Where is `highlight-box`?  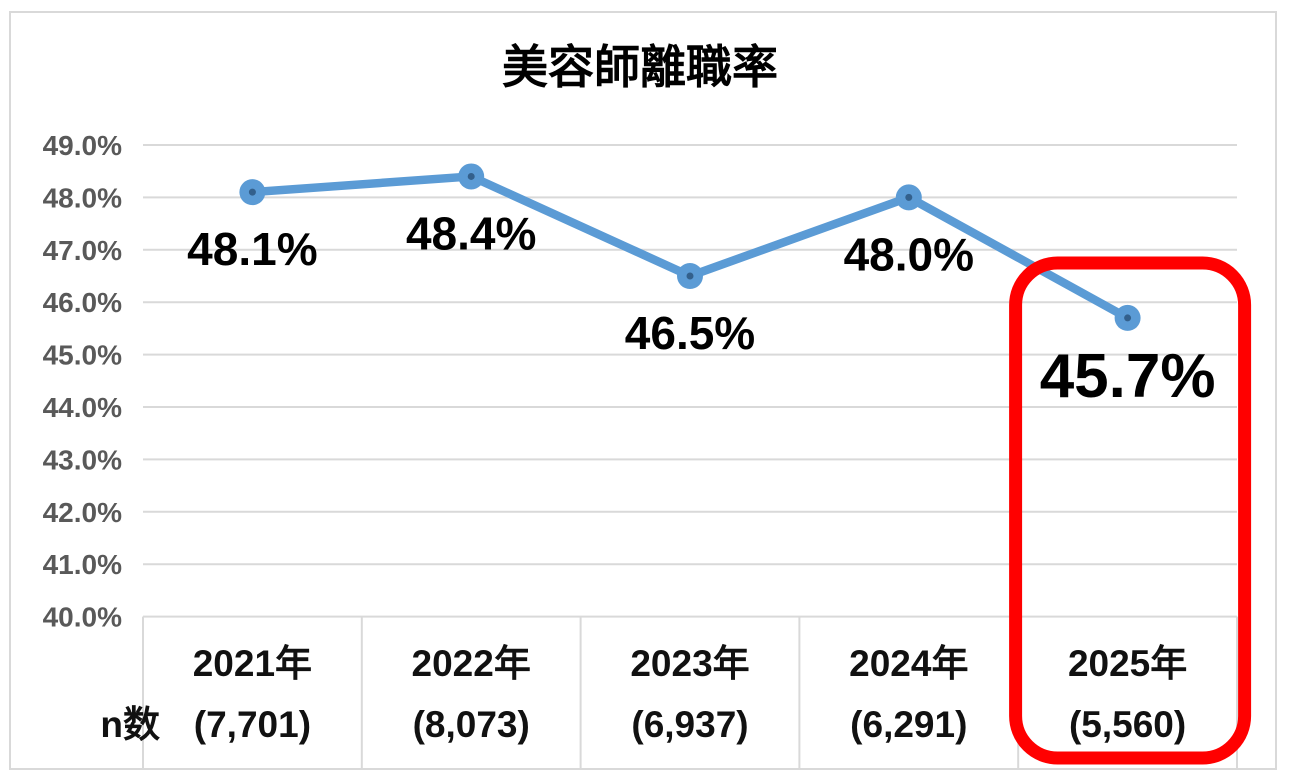 highlight-box is located at coordinates (1130, 510).